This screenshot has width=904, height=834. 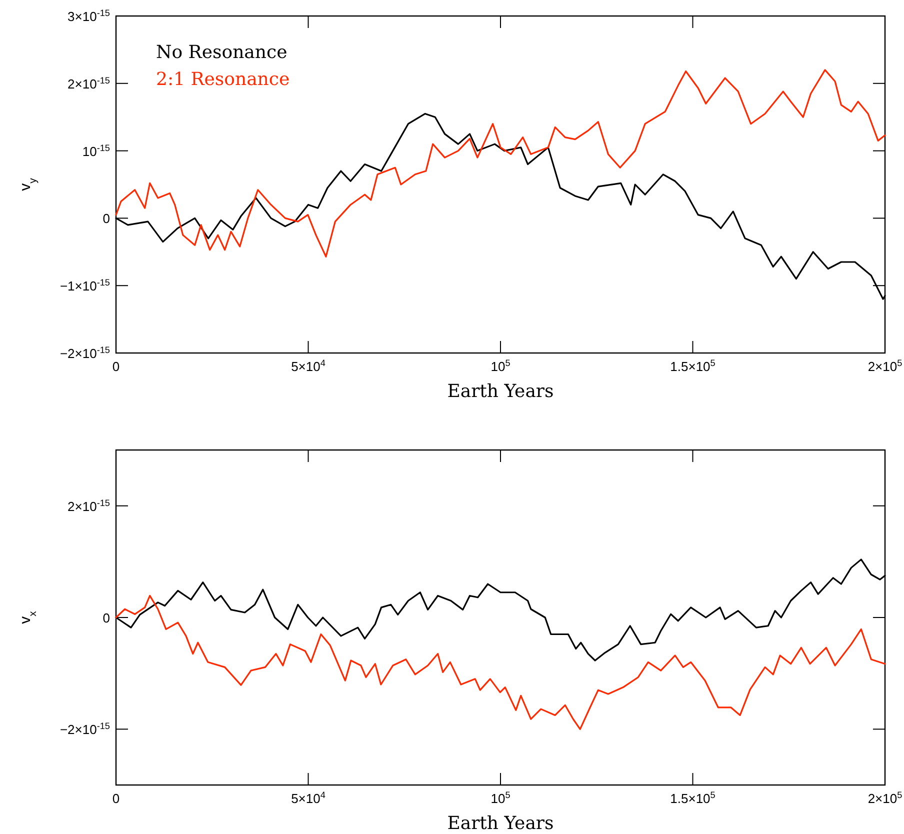 What do you see at coordinates (85, 286) in the screenshot?
I see `y-tick-label: −1×10$^{-15}$` at bounding box center [85, 286].